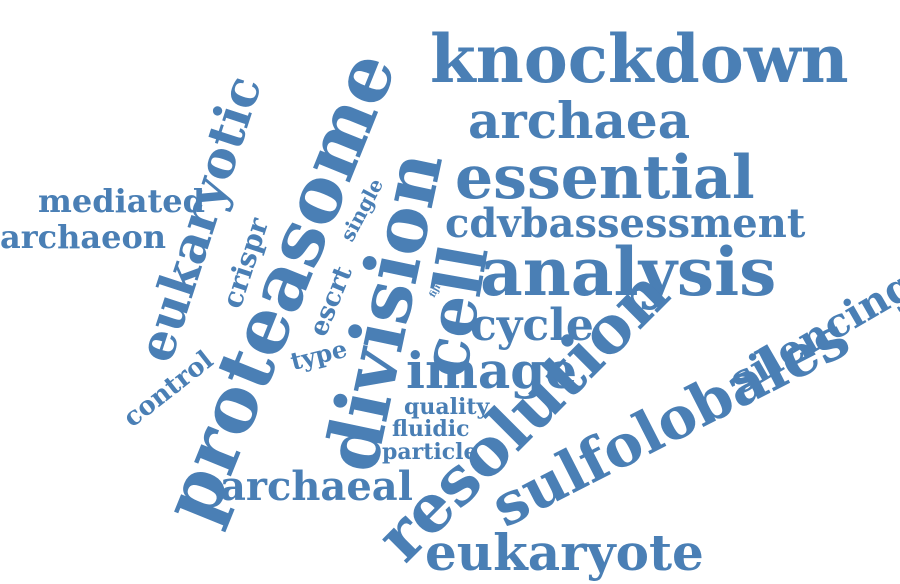 This screenshot has width=900, height=584. Describe the element at coordinates (430, 452) in the screenshot. I see `word-particle: particle` at that location.